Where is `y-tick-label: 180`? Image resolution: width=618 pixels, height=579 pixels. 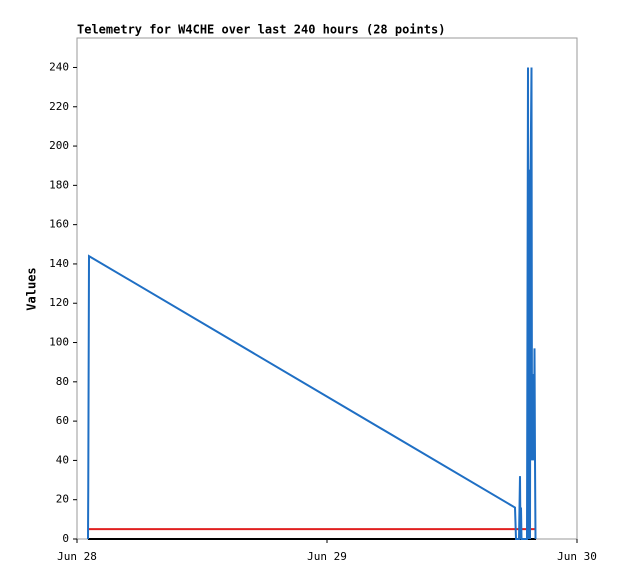 y-tick-label: 180 is located at coordinates (59, 184).